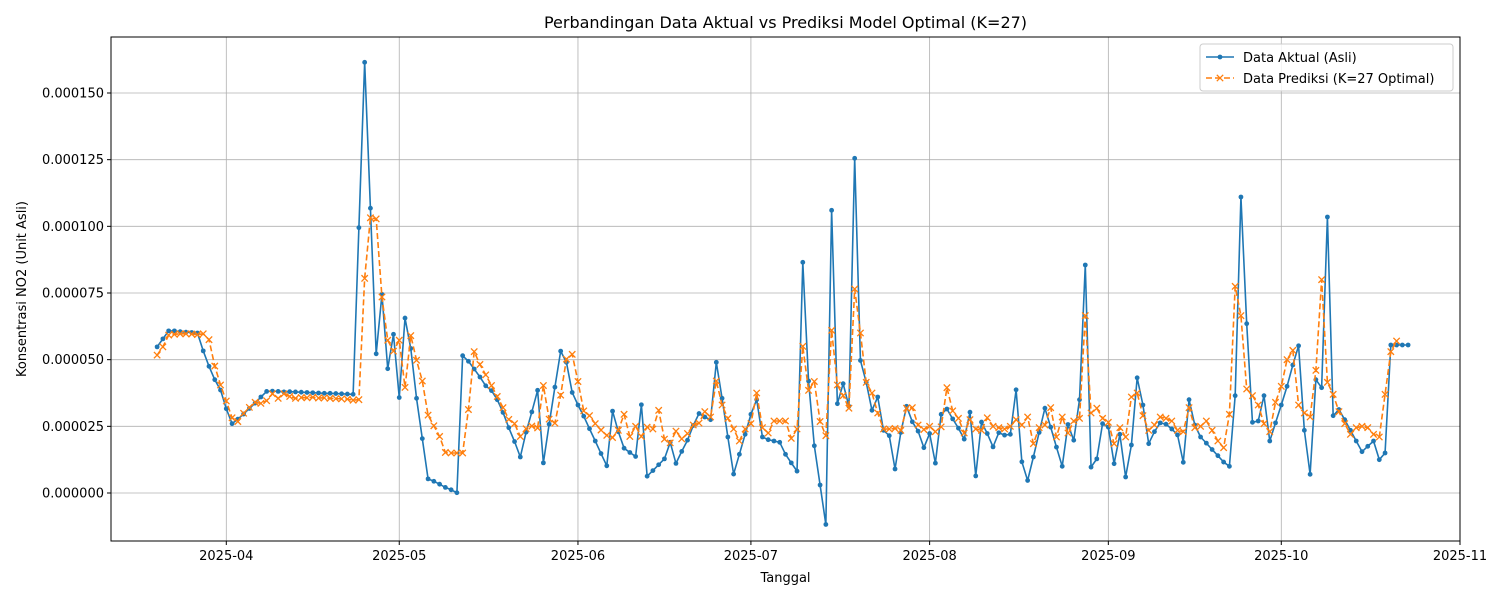 The width and height of the screenshot is (1500, 600). What do you see at coordinates (226, 556) in the screenshot?
I see `x-tick-label: 2025-04` at bounding box center [226, 556].